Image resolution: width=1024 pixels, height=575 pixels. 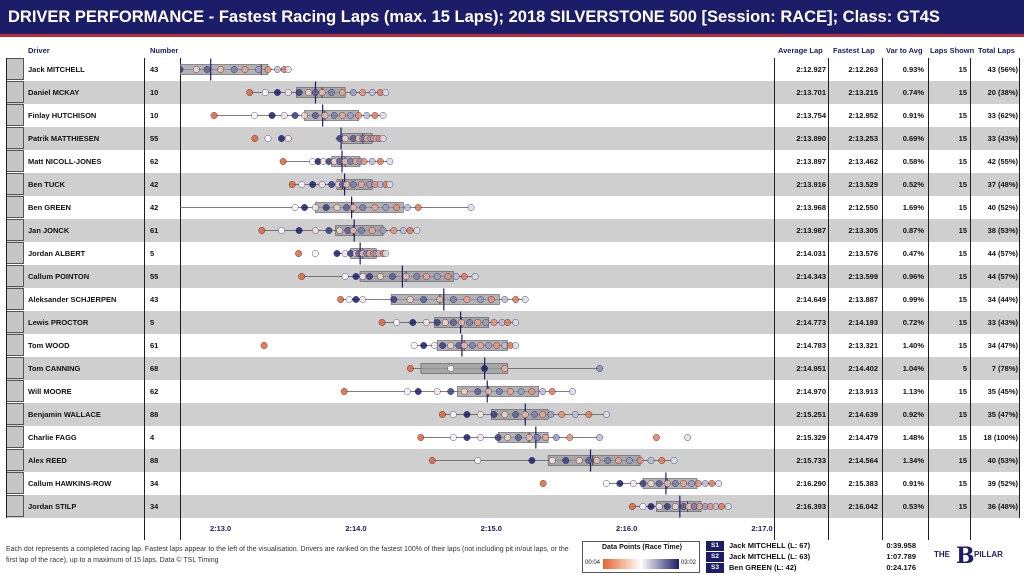 I want to click on driver-name: Will MOORE, so click(x=50, y=391).